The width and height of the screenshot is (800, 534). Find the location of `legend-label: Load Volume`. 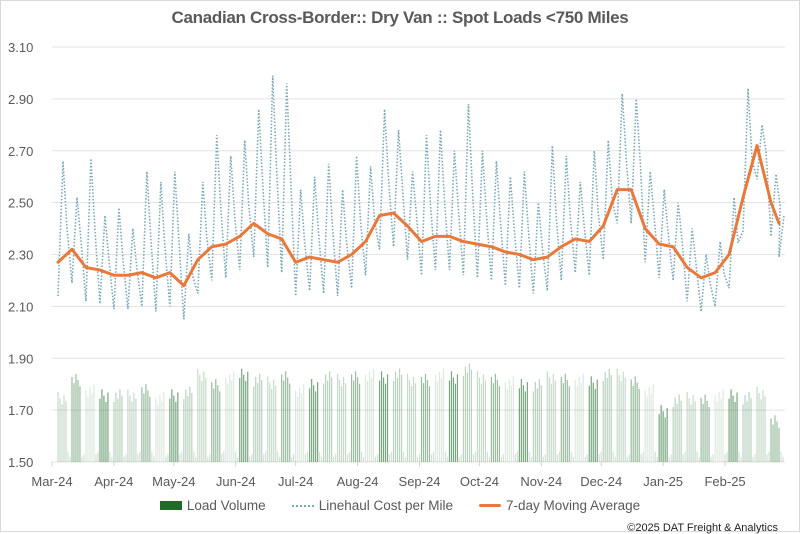

legend-label: Load Volume is located at coordinates (226, 505).